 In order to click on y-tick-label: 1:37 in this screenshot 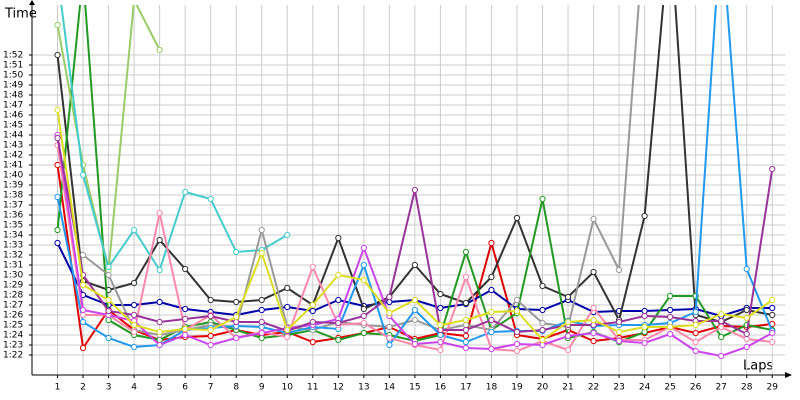, I will do `click(13, 206)`.